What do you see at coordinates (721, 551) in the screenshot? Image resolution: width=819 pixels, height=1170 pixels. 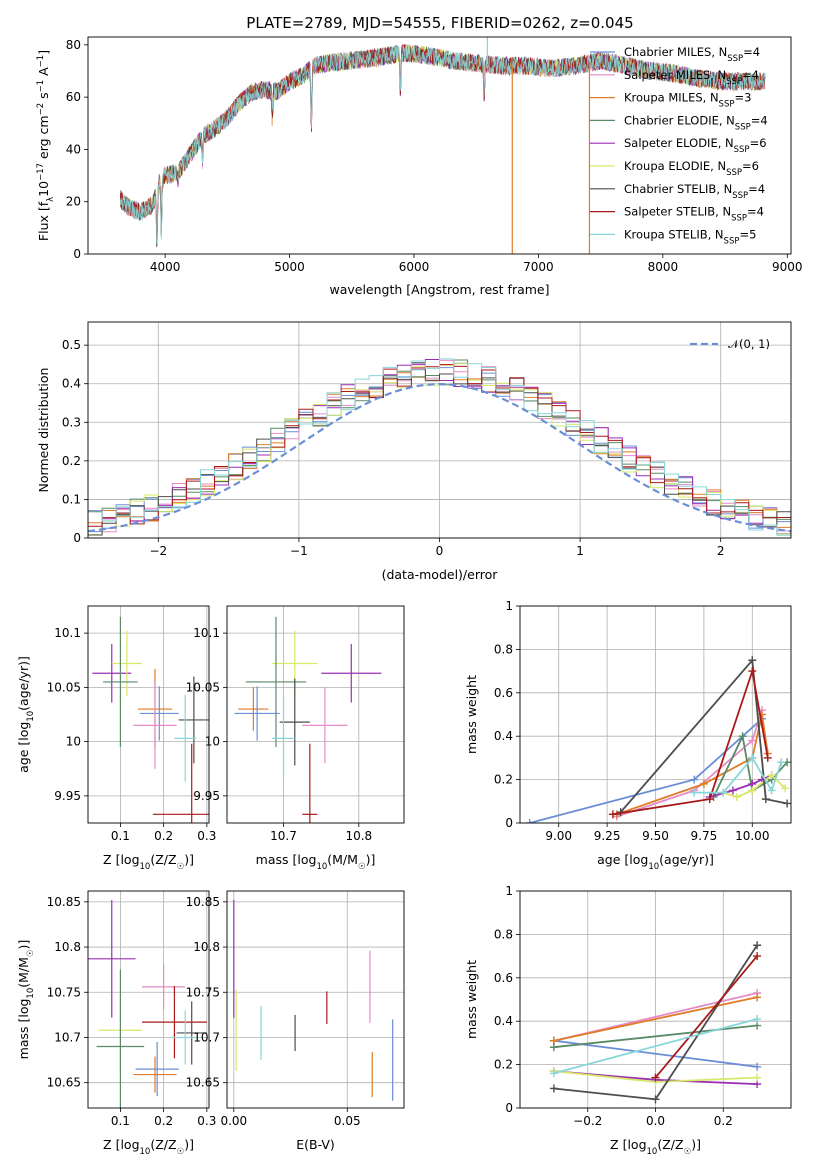 I see `x-tick-label: 2` at bounding box center [721, 551].